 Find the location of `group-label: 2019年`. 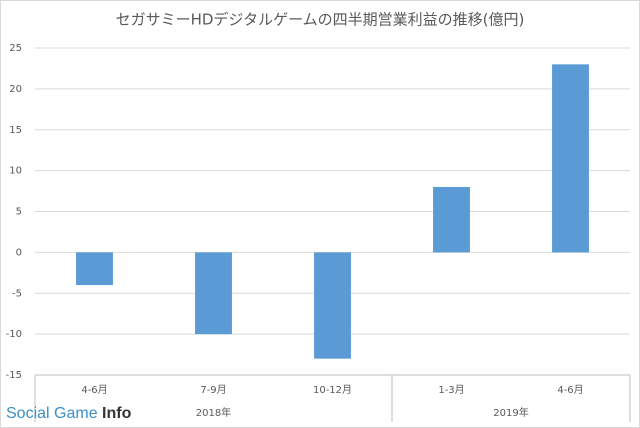

group-label: 2019年 is located at coordinates (510, 412).